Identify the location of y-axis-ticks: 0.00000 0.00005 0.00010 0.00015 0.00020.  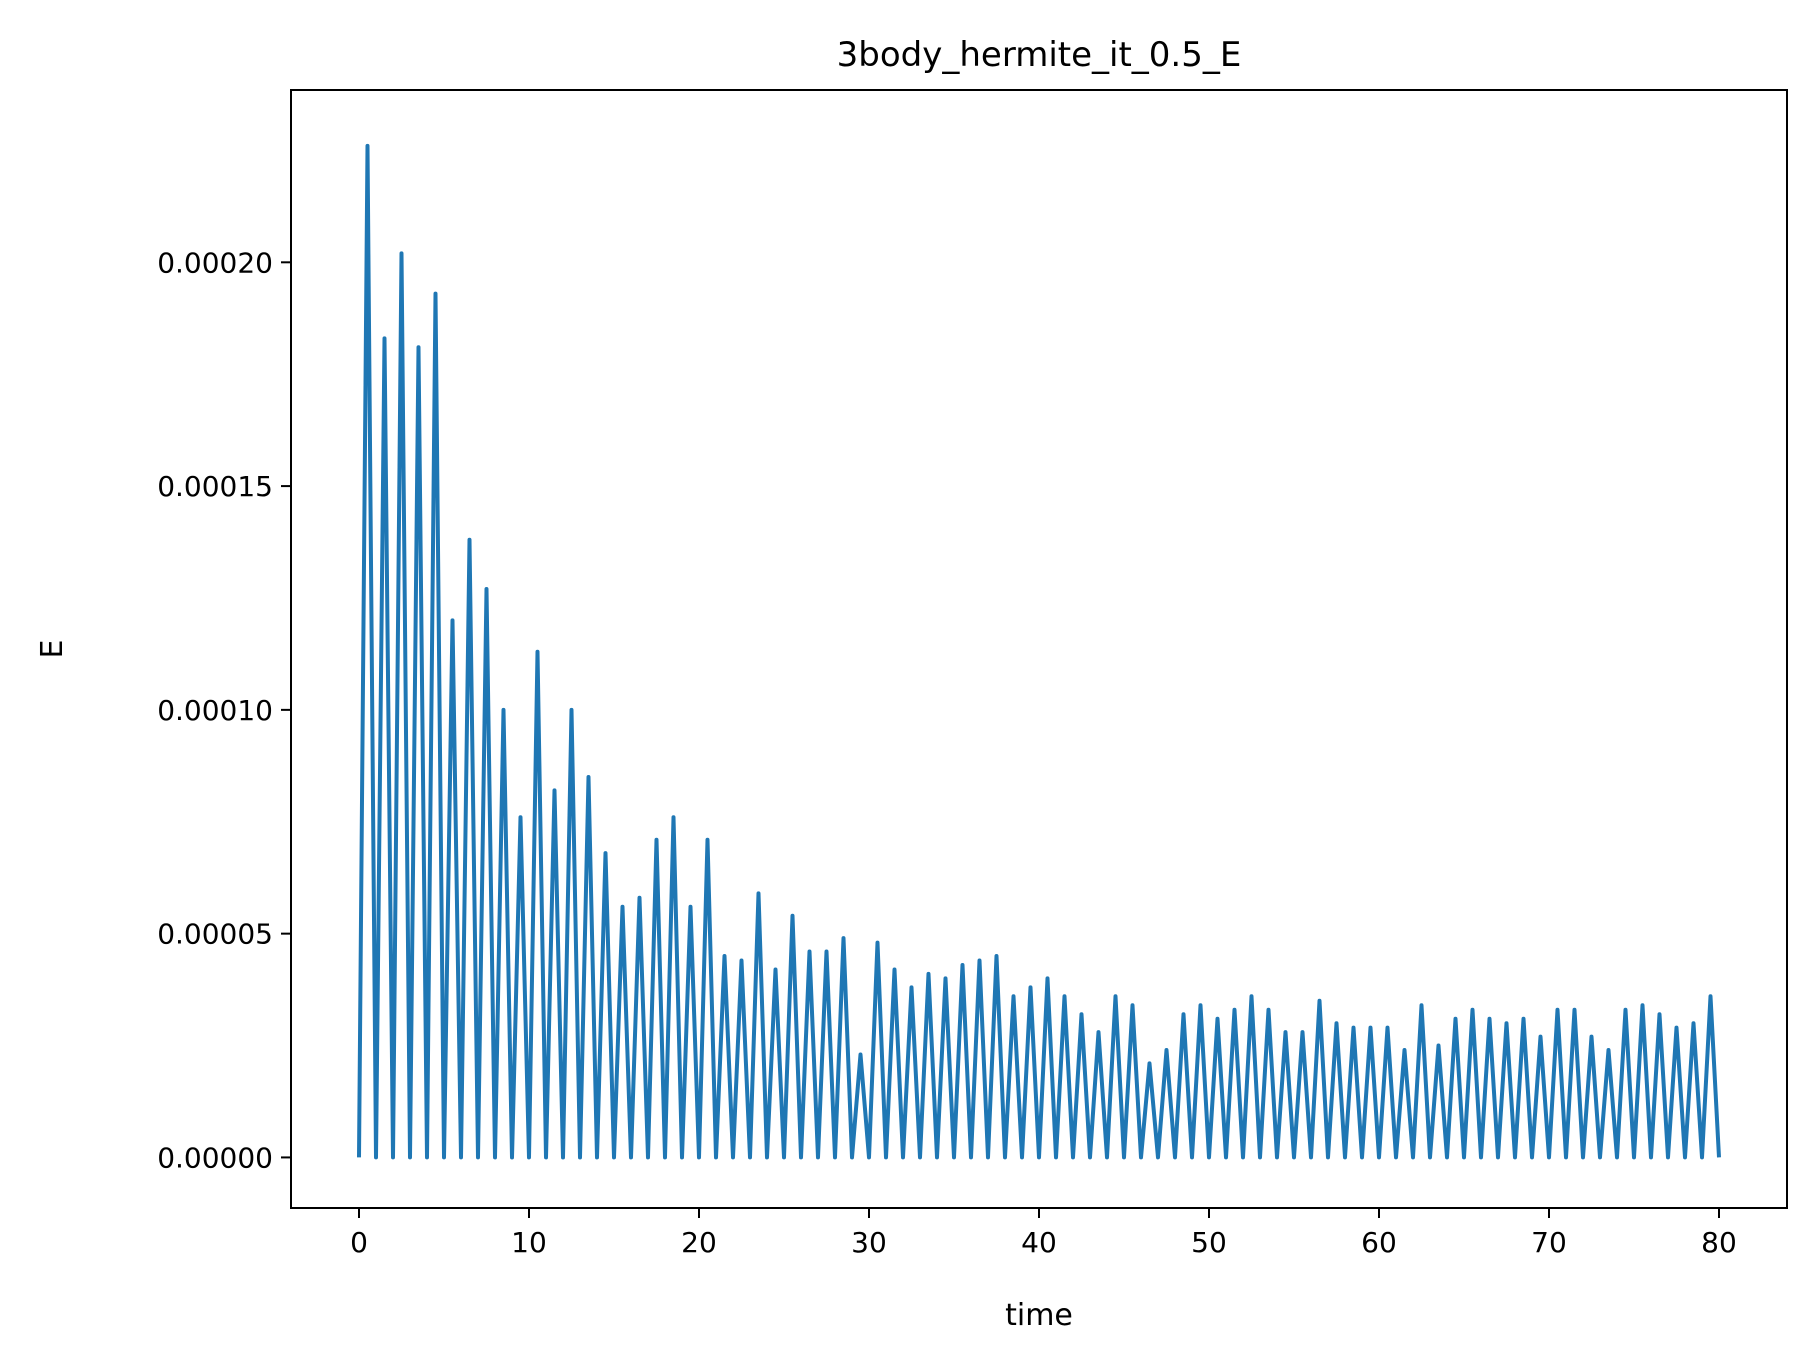
(224, 710).